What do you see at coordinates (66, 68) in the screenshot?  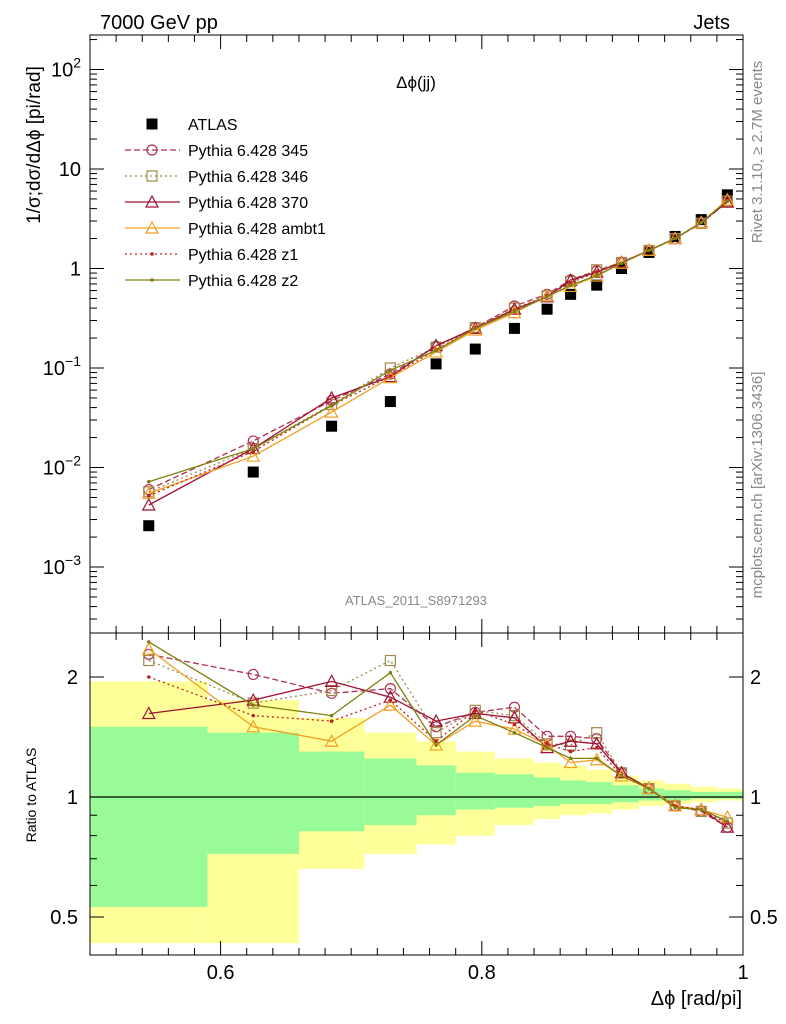 I see `y-tick-label: 10²` at bounding box center [66, 68].